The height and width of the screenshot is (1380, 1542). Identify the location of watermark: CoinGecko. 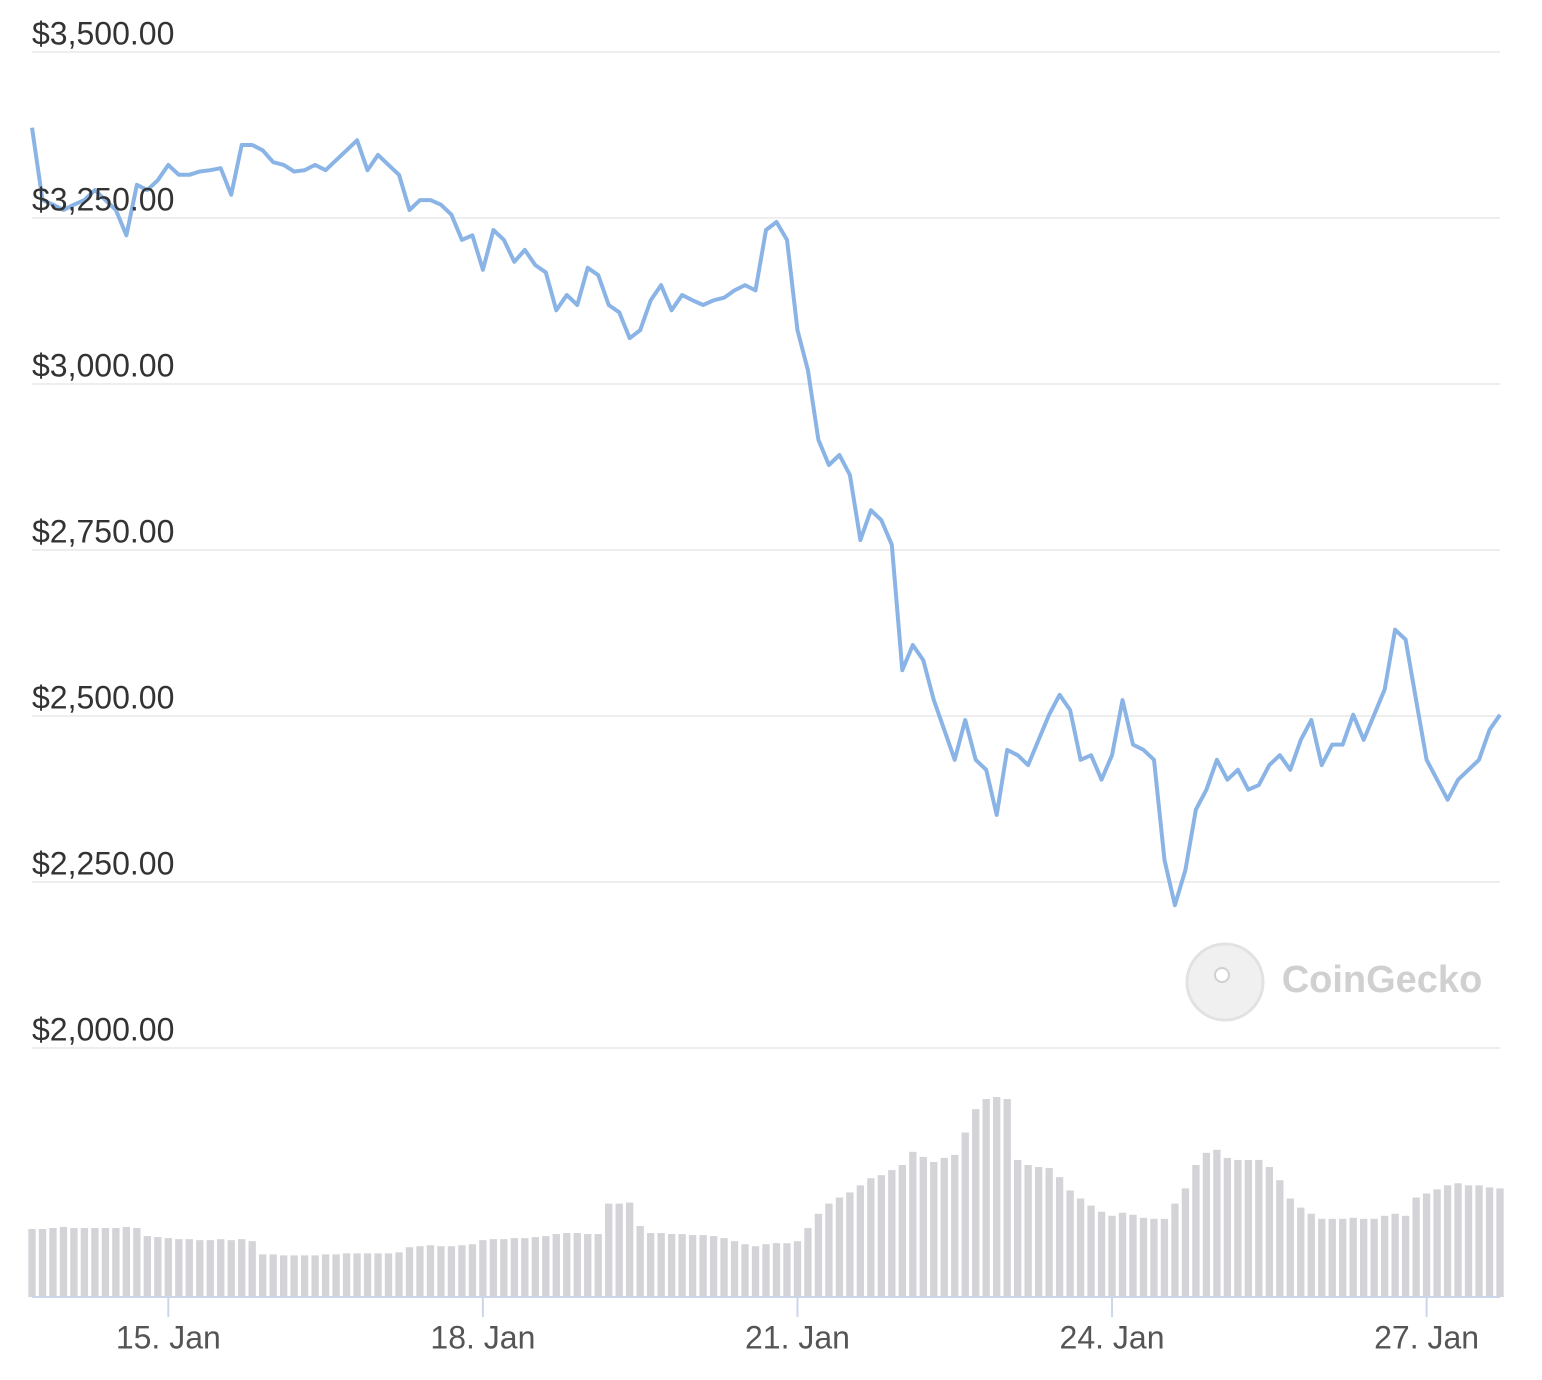
(1382, 980).